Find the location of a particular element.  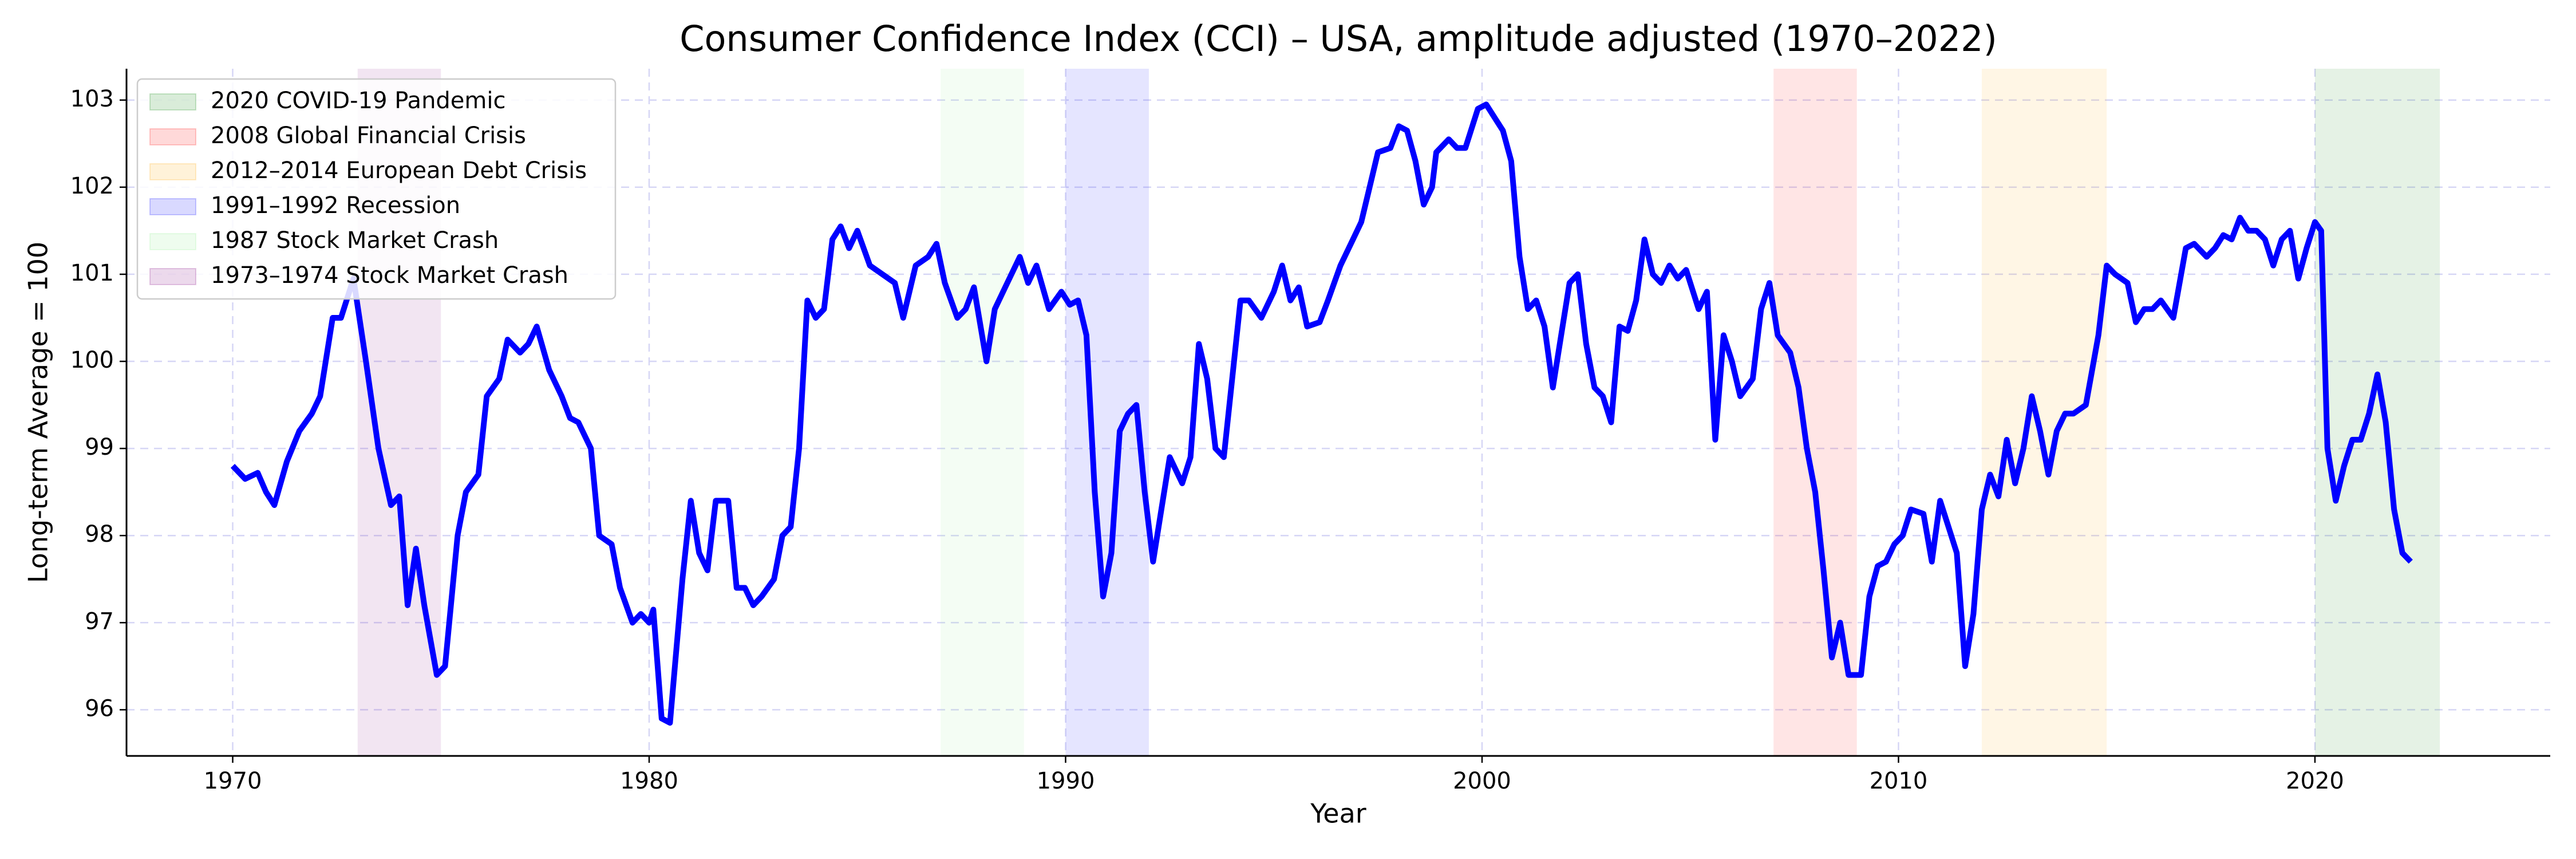

y-tick-label: 97 is located at coordinates (99, 621).